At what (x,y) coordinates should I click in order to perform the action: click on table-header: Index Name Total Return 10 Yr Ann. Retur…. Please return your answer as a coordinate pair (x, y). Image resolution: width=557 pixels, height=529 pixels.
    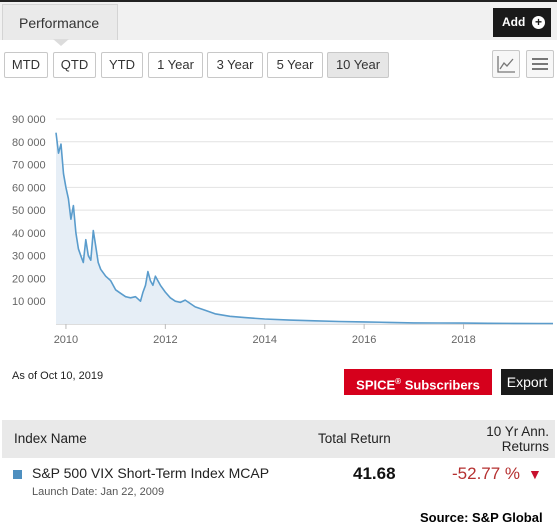
    Looking at the image, I should click on (278, 439).